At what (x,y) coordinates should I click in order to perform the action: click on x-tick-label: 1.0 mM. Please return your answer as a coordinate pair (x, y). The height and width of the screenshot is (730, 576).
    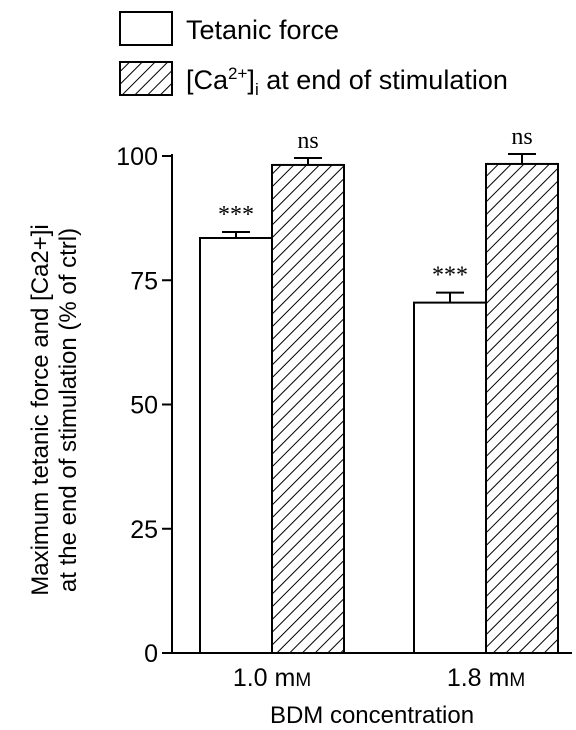
    Looking at the image, I should click on (272, 678).